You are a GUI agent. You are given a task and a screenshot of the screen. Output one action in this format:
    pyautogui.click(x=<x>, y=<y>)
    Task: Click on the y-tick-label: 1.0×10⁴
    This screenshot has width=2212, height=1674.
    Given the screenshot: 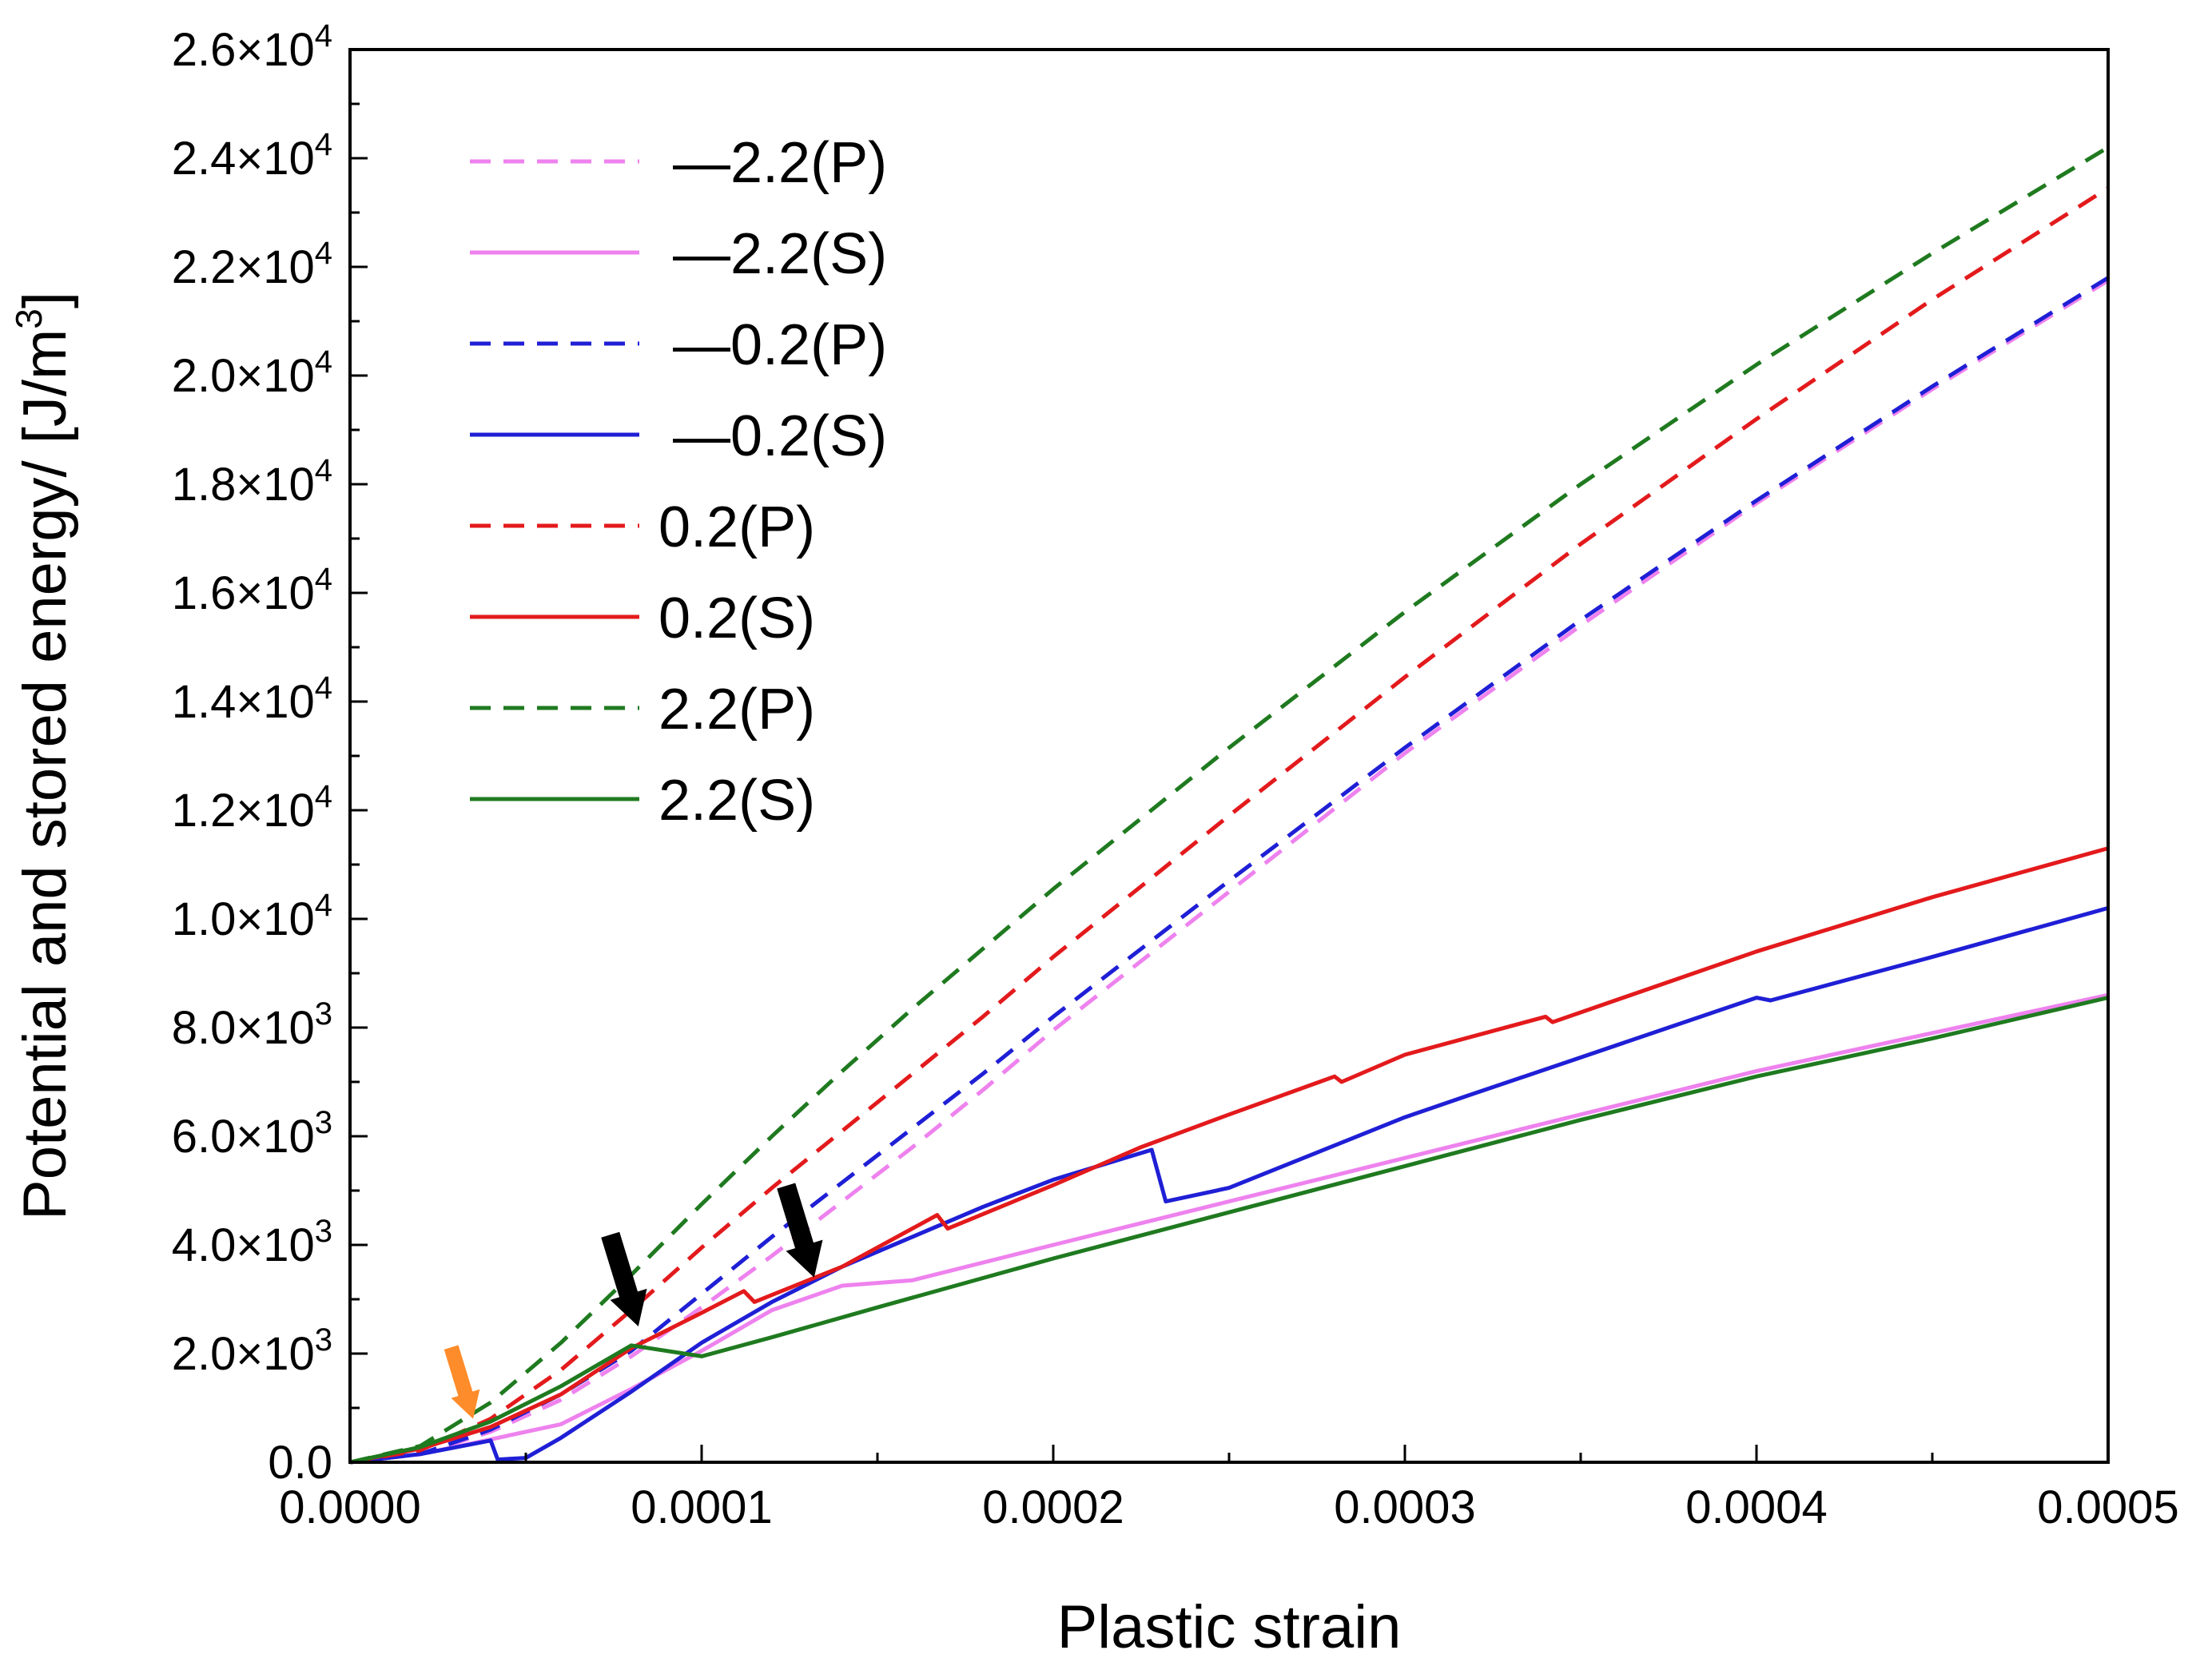 What is the action you would take?
    pyautogui.click(x=252, y=916)
    